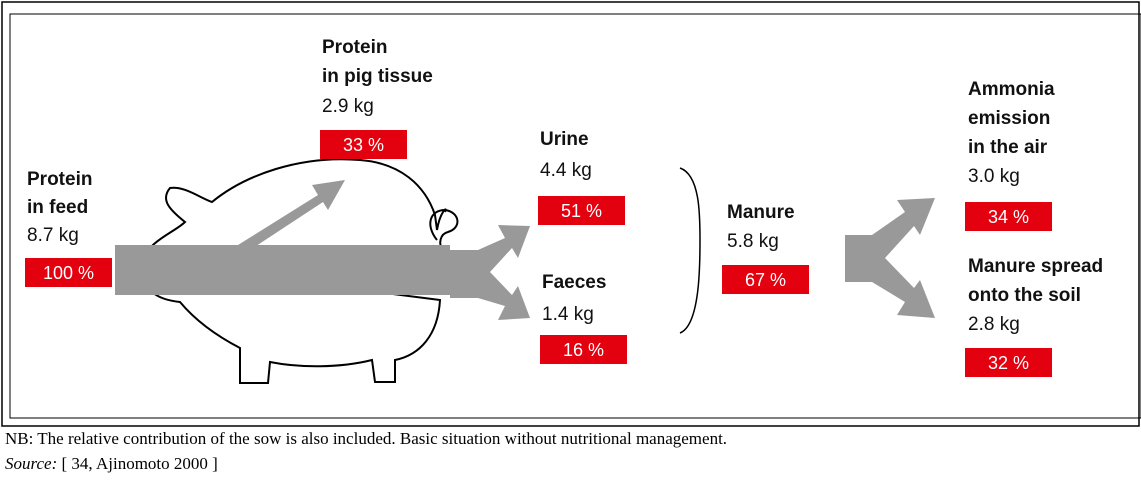  What do you see at coordinates (31, 463) in the screenshot?
I see `source-label: Source:` at bounding box center [31, 463].